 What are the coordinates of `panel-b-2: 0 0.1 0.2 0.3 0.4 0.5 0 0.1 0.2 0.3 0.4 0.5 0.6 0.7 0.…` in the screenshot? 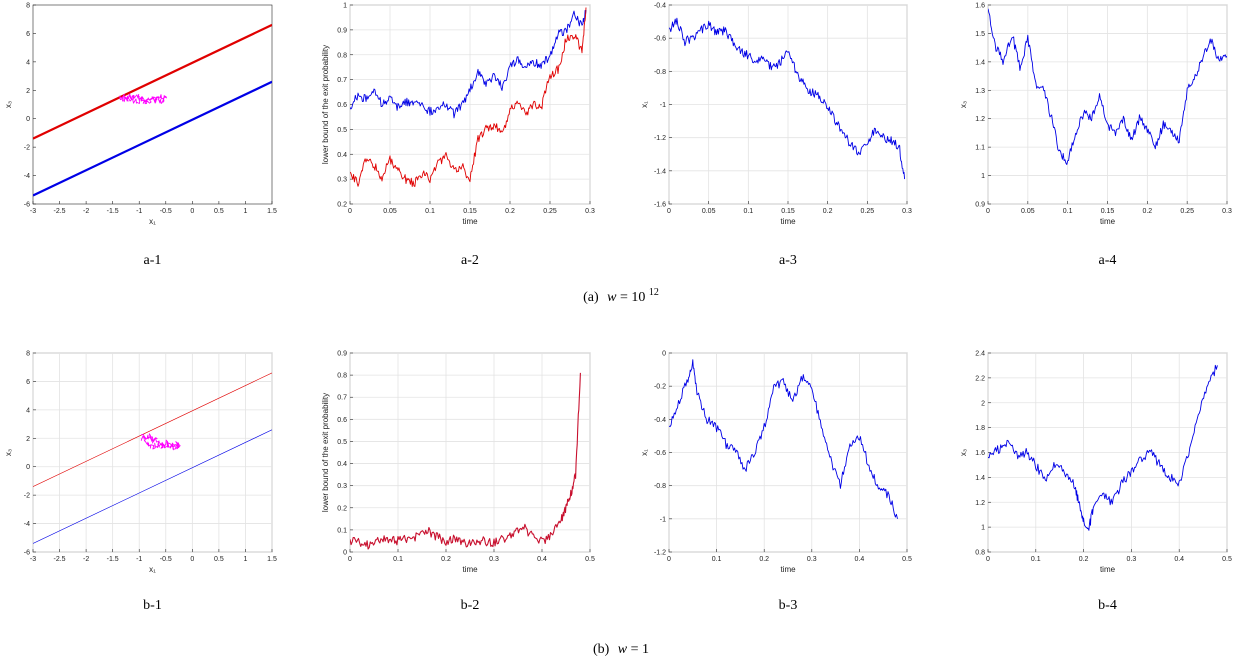 It's located at (458, 482).